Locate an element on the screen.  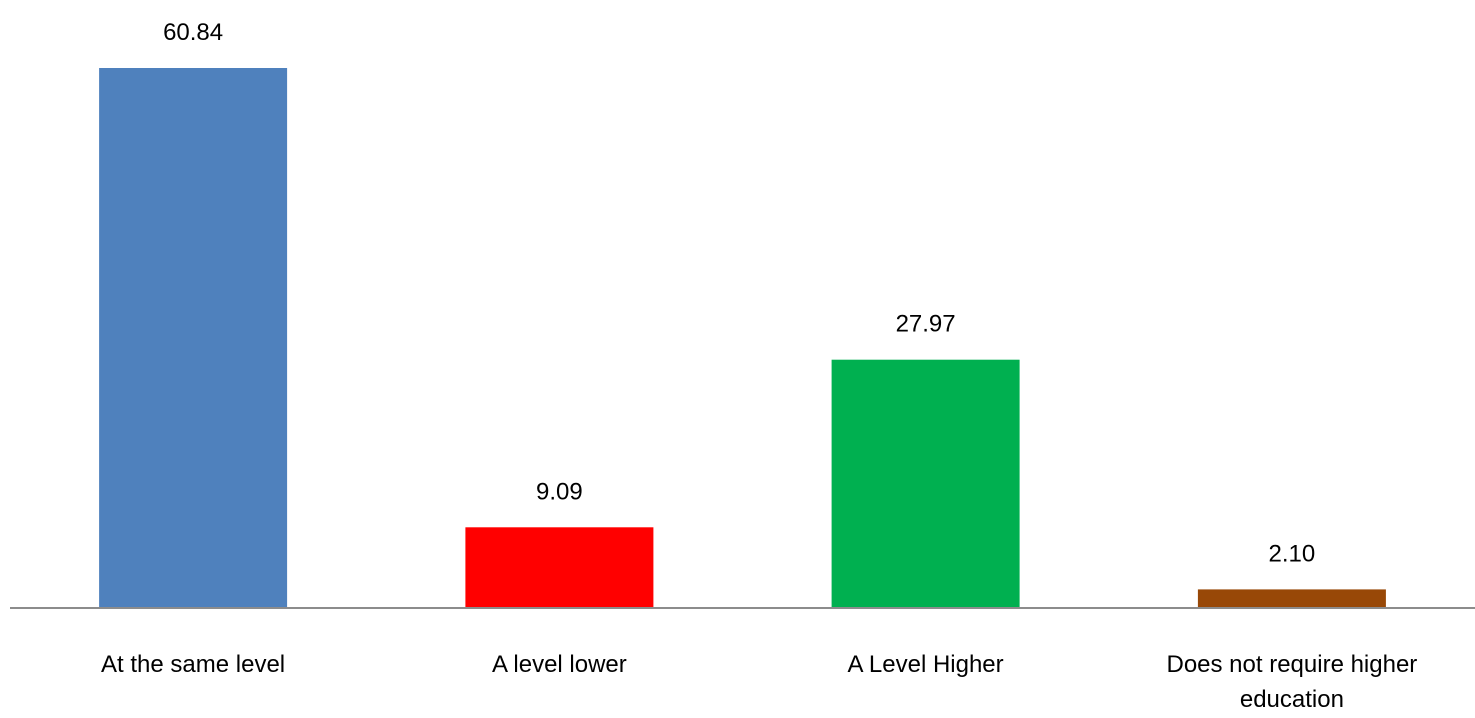
data-label-3: 2.10 is located at coordinates (1292, 553).